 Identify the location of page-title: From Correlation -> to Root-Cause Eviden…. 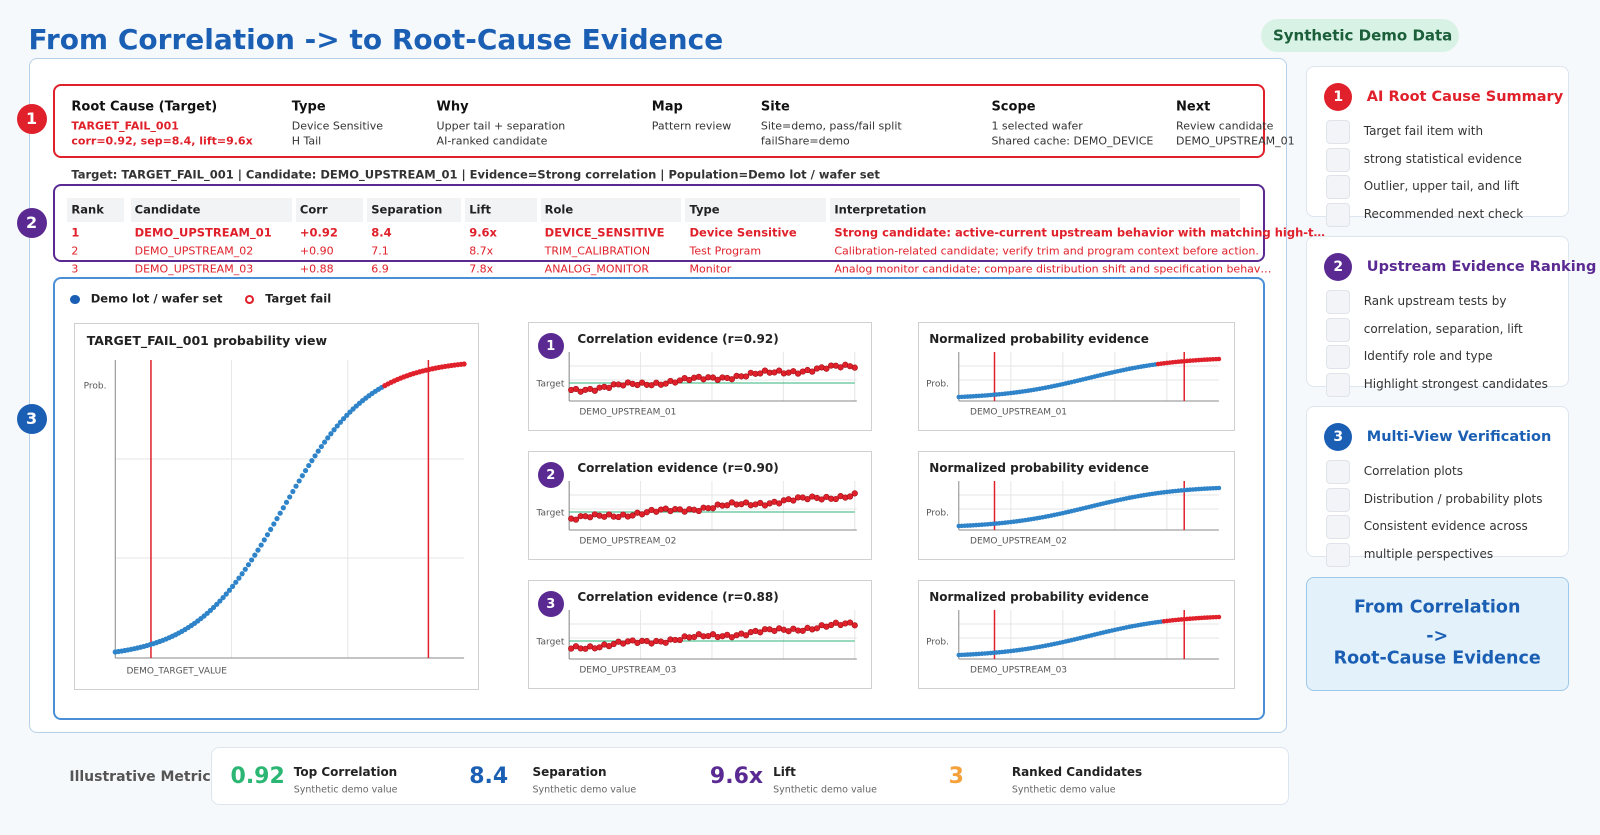
(376, 39).